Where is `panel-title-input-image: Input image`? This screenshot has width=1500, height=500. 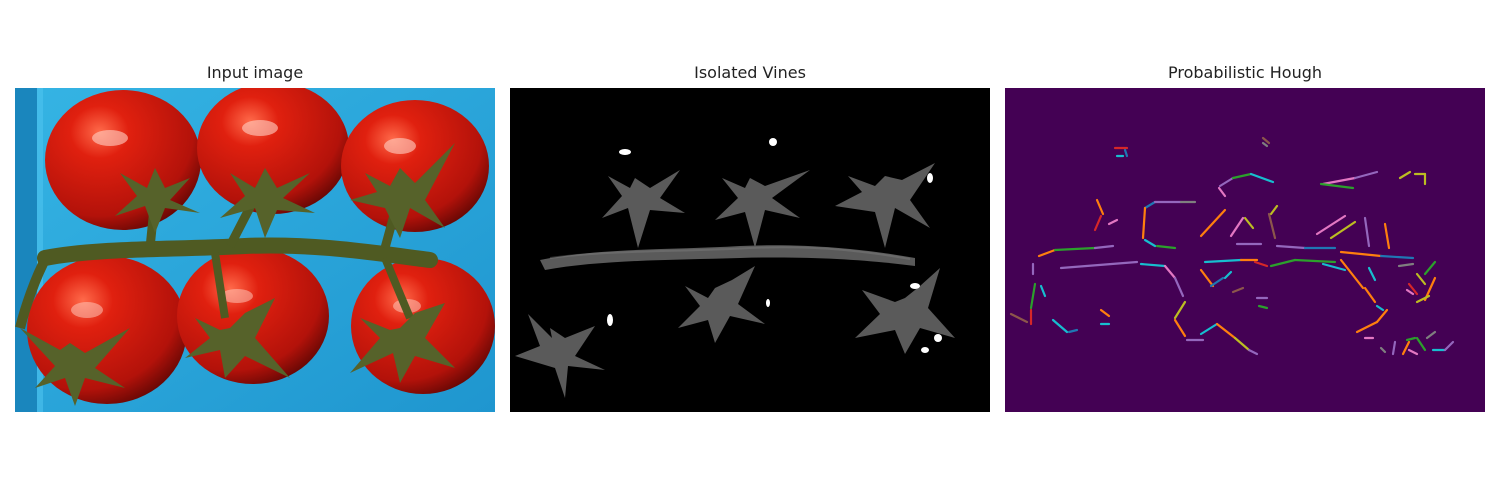
panel-title-input-image: Input image is located at coordinates (255, 72).